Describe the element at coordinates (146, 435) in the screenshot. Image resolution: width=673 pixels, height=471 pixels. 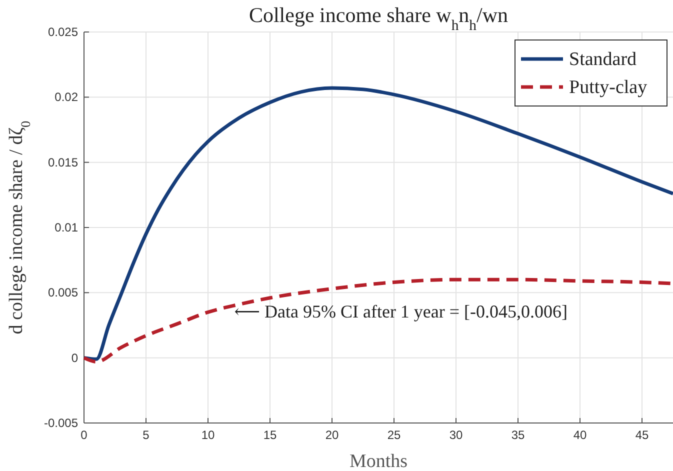
I see `x-tick-label: 5` at that location.